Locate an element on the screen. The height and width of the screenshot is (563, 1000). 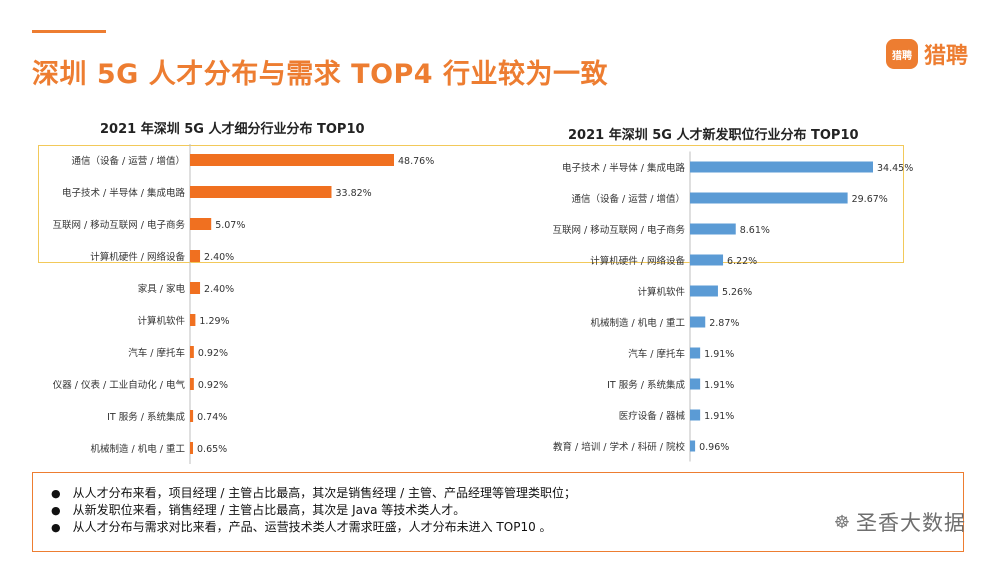
chart2-category-label: 机械制造 / 机电 / 重工 is located at coordinates (638, 323).